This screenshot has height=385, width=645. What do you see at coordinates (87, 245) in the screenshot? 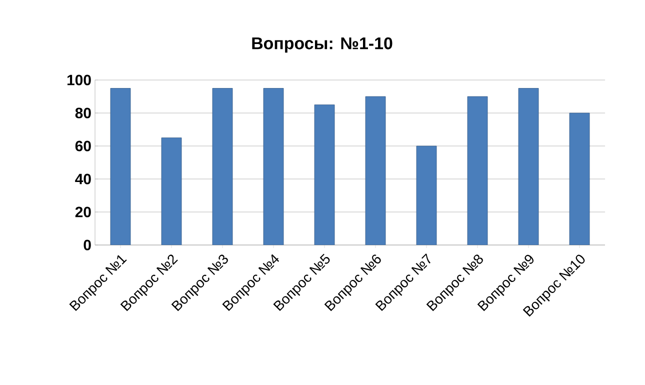
I see `y-tick-label: 0` at bounding box center [87, 245].